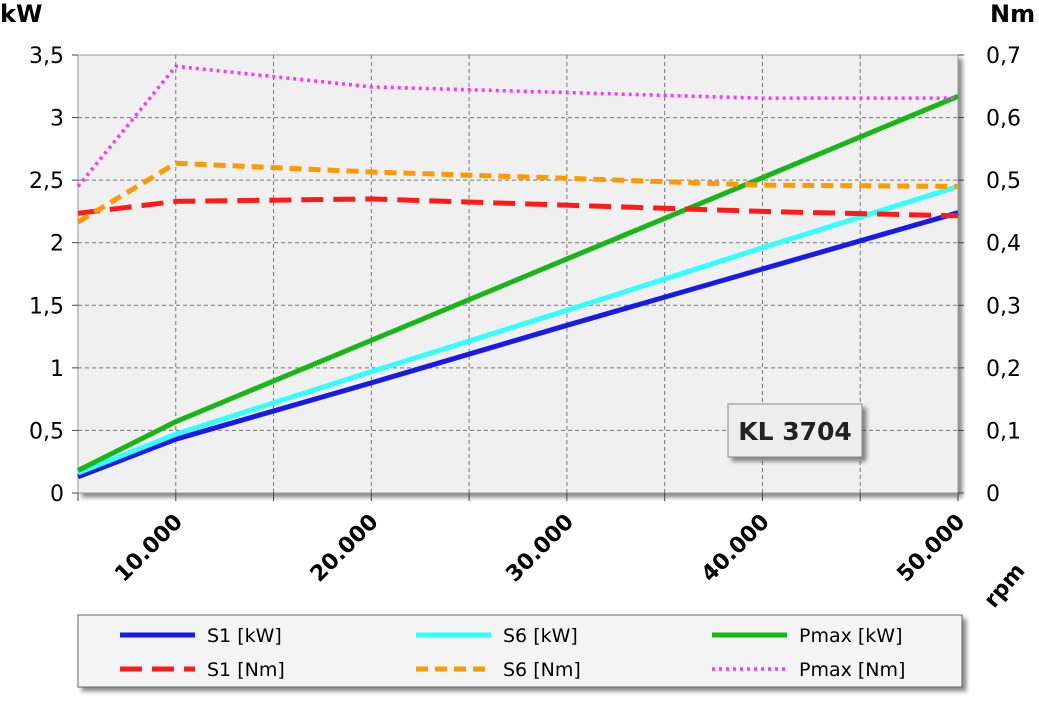  Describe the element at coordinates (1003, 369) in the screenshot. I see `y-right-tick-label: 0,2` at that location.